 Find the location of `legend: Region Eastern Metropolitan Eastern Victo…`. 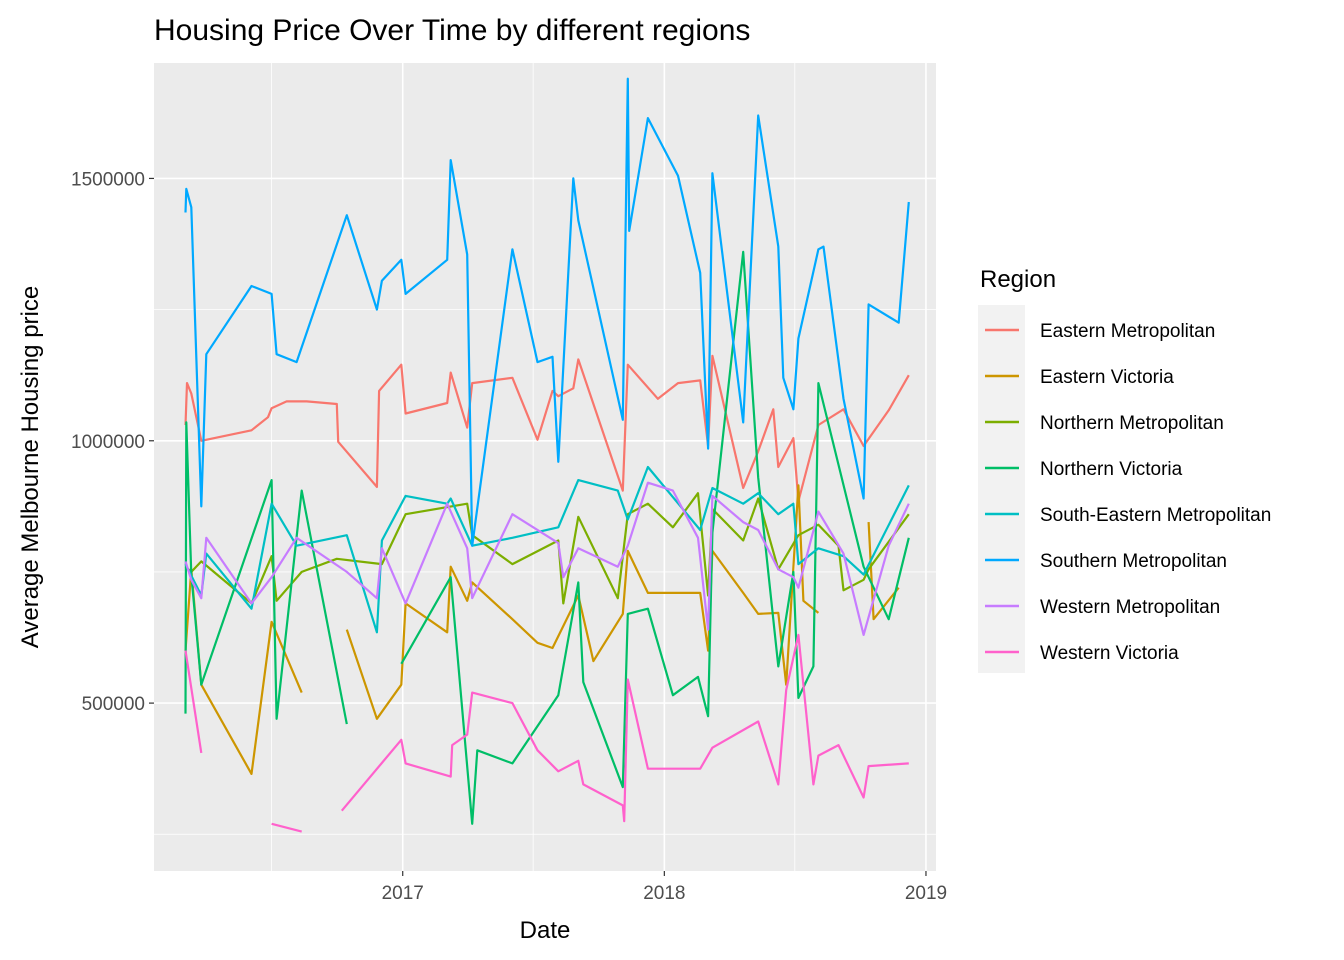

legend: Region Eastern Metropolitan Eastern Victo… is located at coordinates (1124, 469).